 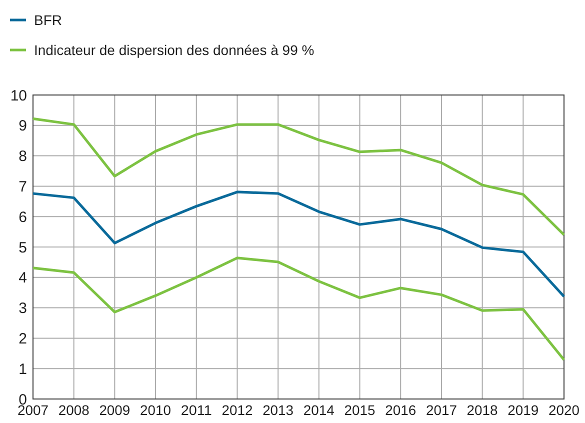 I want to click on x-tick-label: 2010, so click(x=156, y=410).